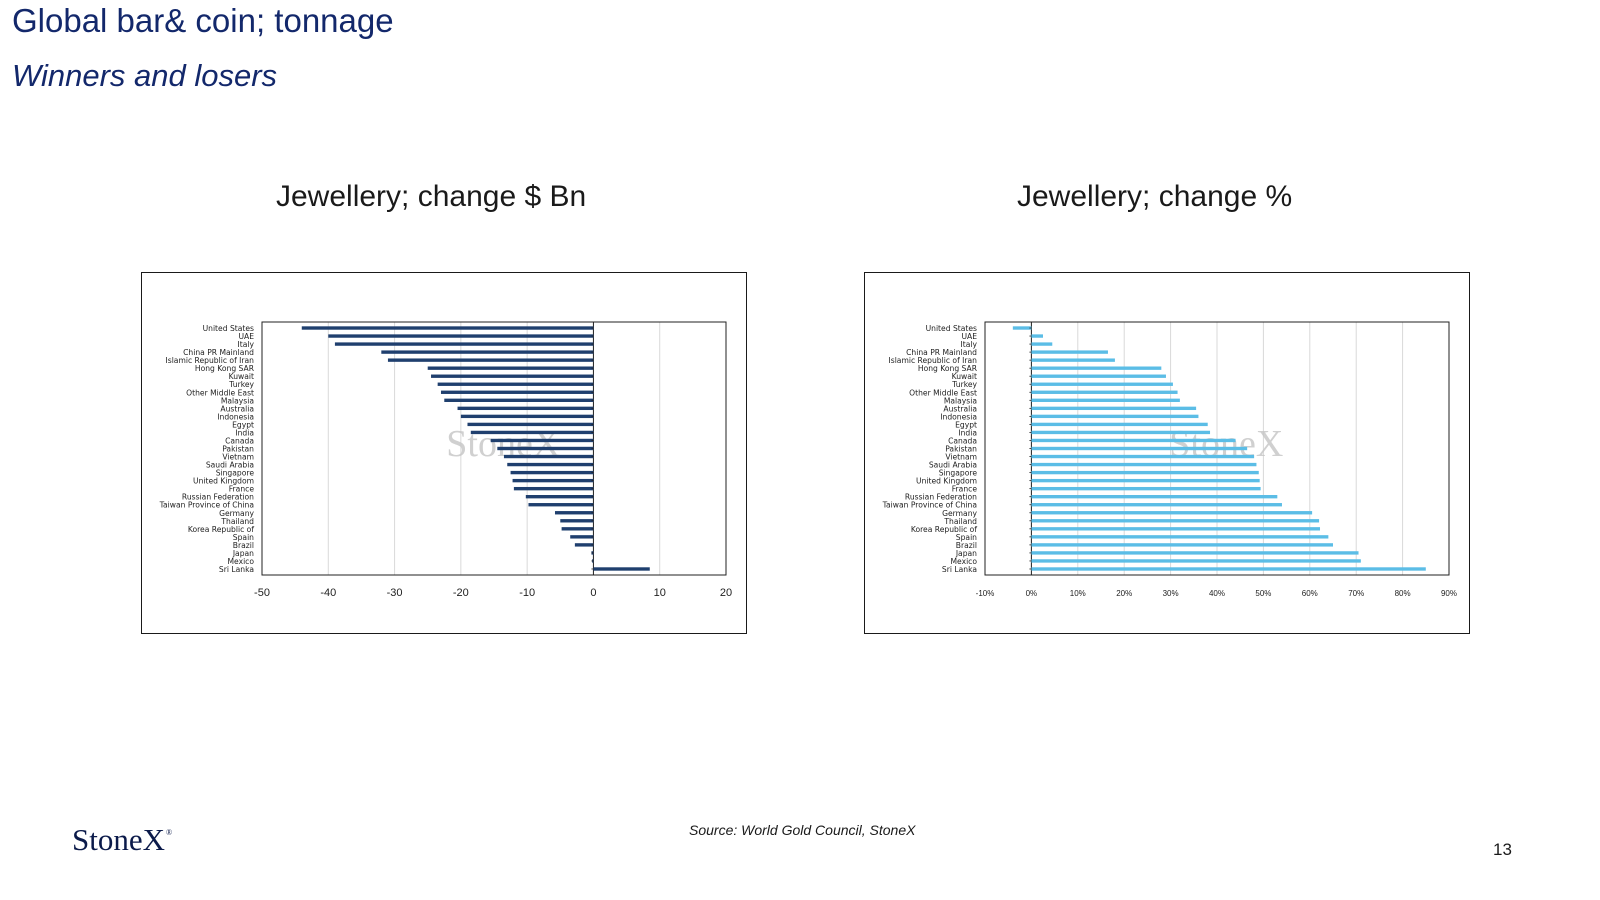  I want to click on right-tick-label: 80%, so click(1403, 593).